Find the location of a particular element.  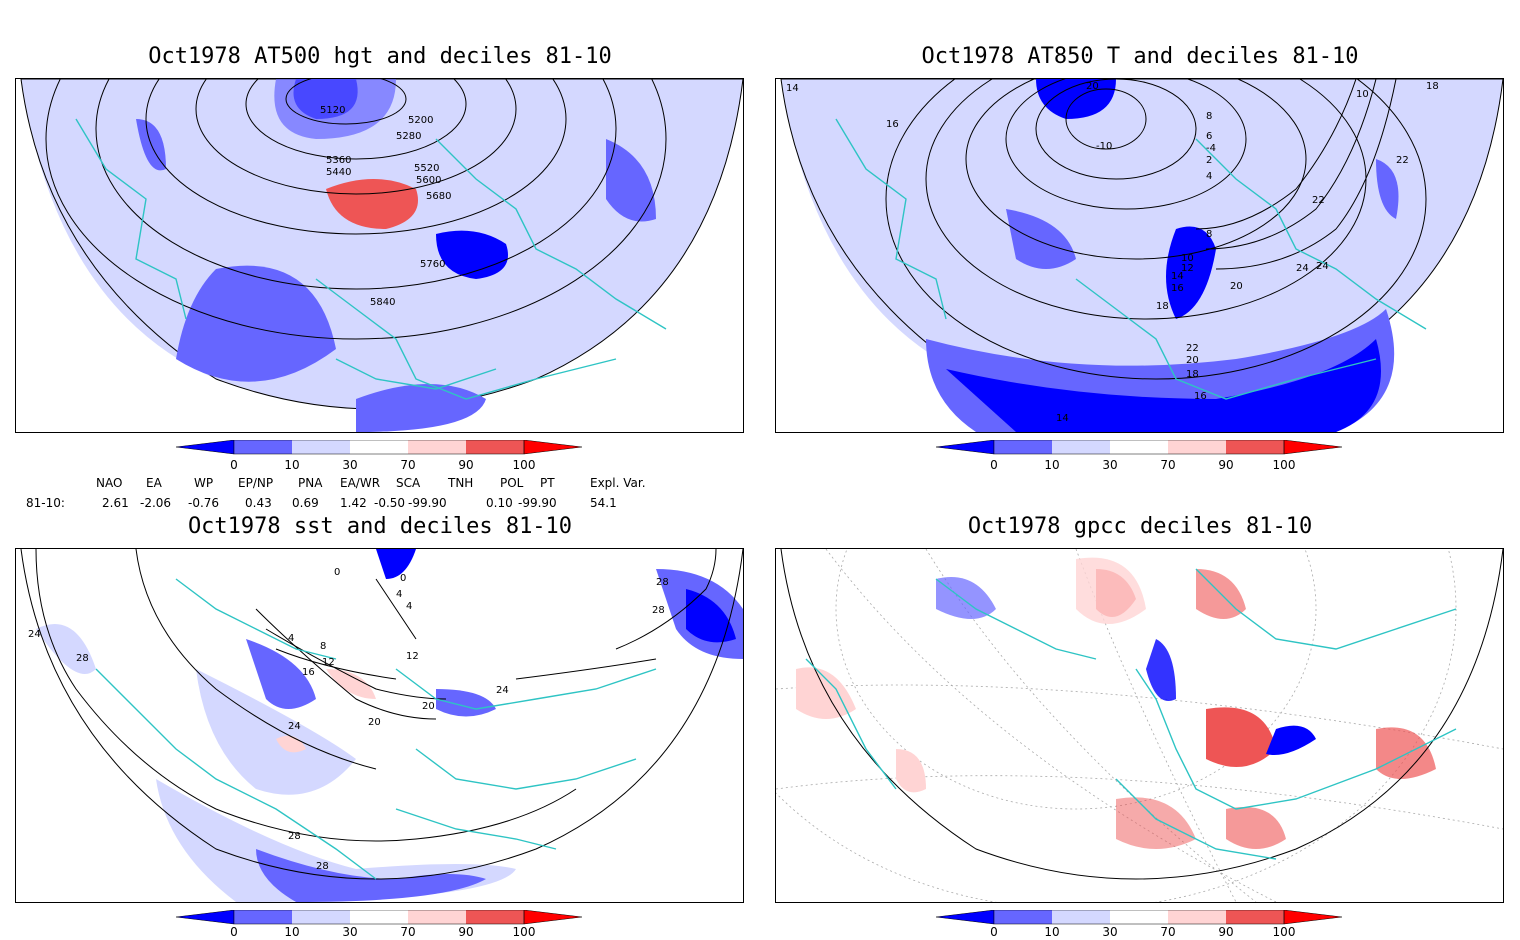

colorbar-temp: 0 10 30 70 90 100 is located at coordinates (1140, 456).